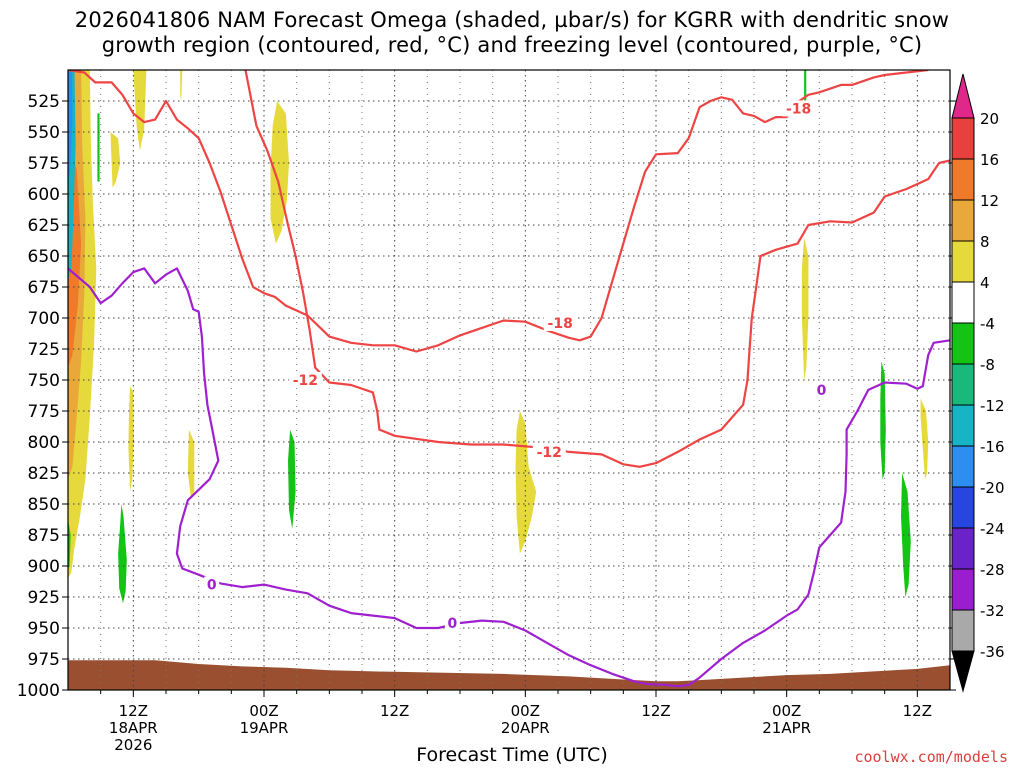 The width and height of the screenshot is (1024, 768). Describe the element at coordinates (38, 691) in the screenshot. I see `y-tick-label: 1000` at that location.